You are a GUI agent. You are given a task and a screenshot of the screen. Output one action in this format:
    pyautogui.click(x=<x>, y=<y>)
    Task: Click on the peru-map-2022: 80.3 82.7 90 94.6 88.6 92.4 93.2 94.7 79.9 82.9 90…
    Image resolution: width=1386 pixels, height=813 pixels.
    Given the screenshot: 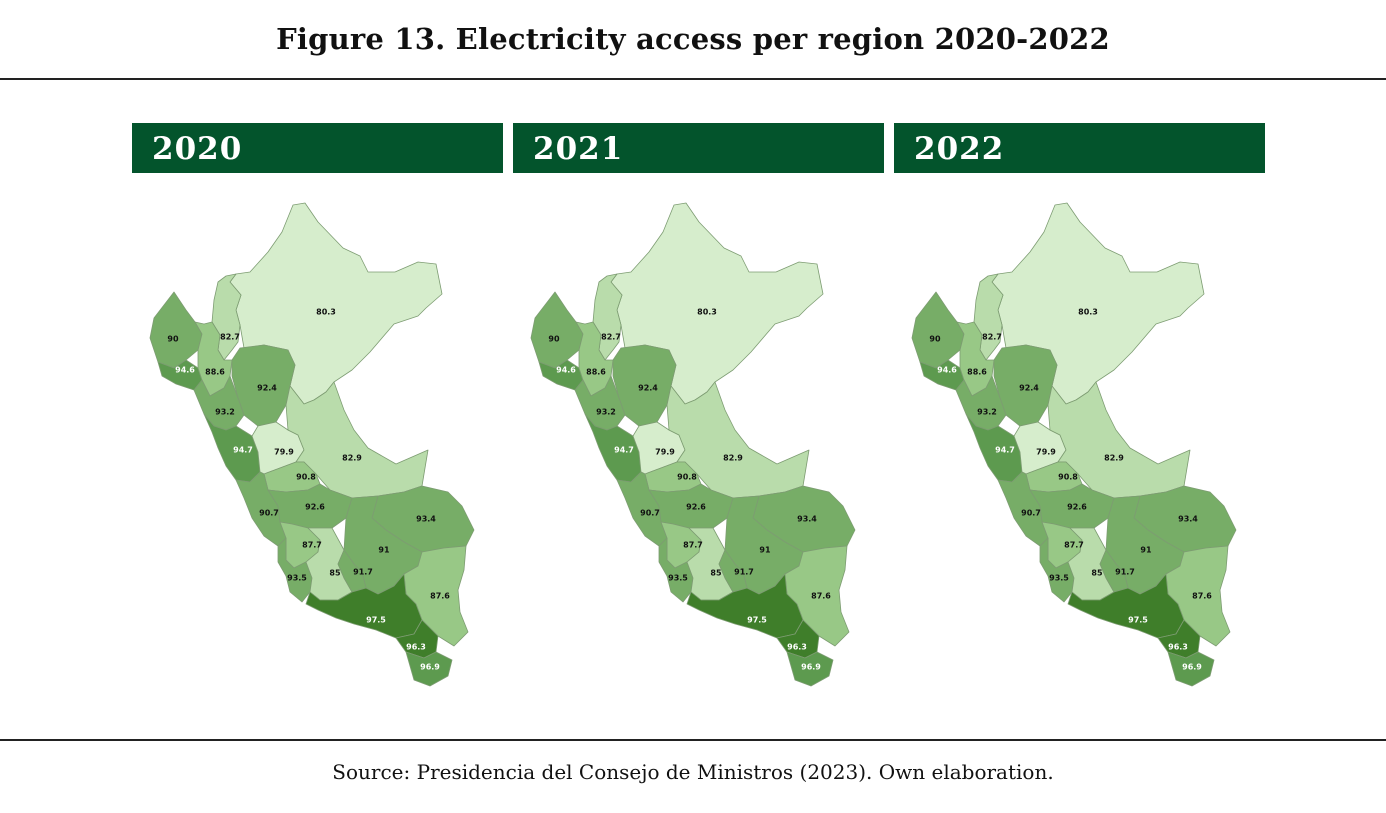 What is the action you would take?
    pyautogui.click(x=1074, y=444)
    